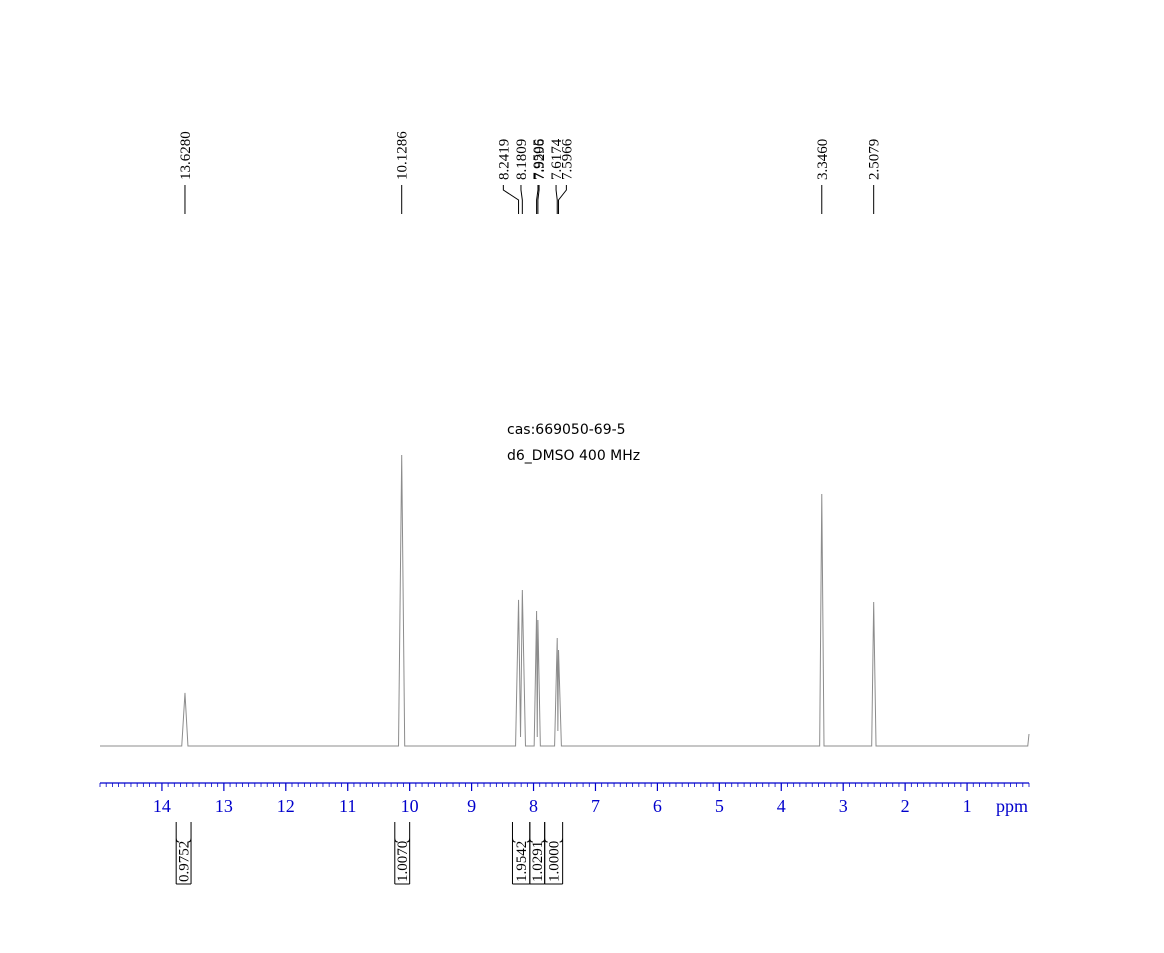 This screenshot has height=953, width=1164. Describe the element at coordinates (522, 159) in the screenshot. I see `peak-label: 8.1809` at that location.